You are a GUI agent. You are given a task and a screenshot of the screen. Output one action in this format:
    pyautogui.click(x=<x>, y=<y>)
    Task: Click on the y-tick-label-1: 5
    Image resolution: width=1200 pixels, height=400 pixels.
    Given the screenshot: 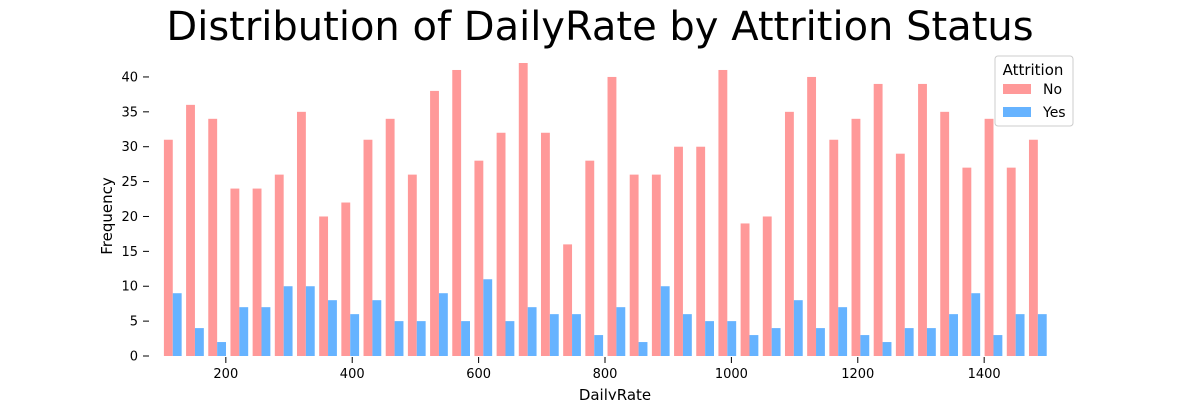 What is the action you would take?
    pyautogui.click(x=134, y=322)
    